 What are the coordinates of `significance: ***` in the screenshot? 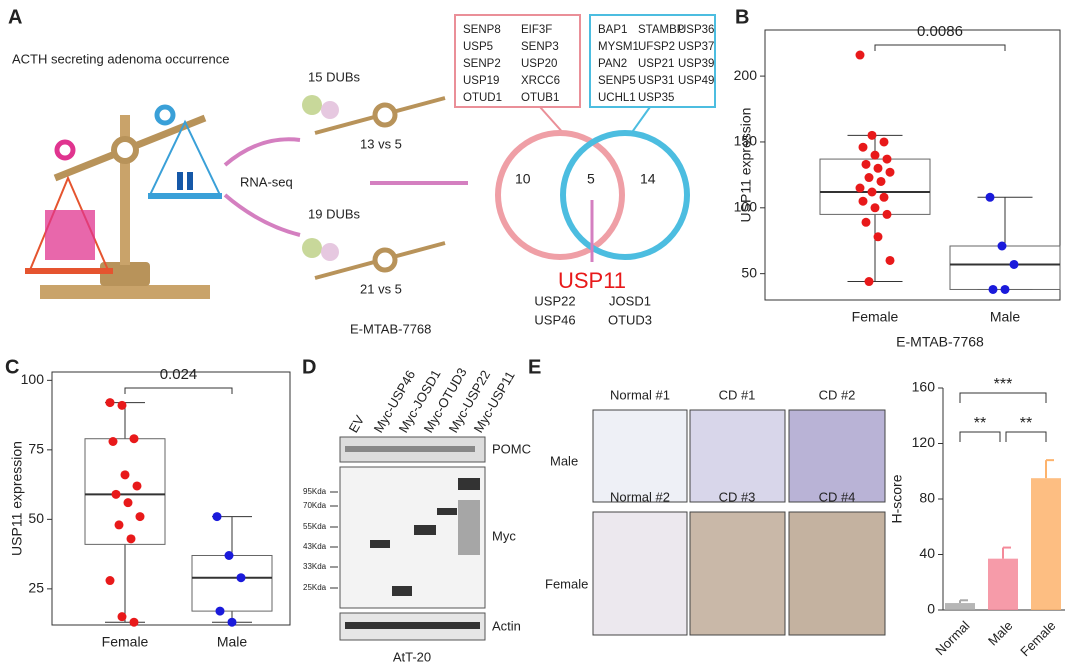 It's located at (1003, 384).